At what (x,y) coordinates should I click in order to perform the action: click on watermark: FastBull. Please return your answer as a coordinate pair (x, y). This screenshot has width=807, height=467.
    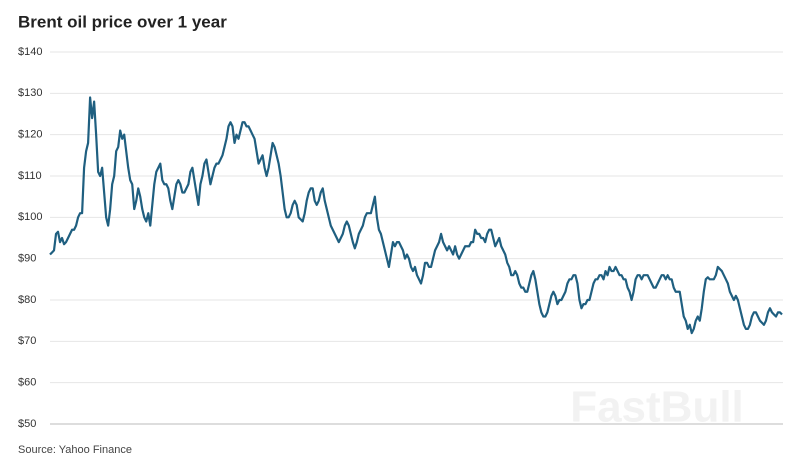
    Looking at the image, I should click on (657, 407).